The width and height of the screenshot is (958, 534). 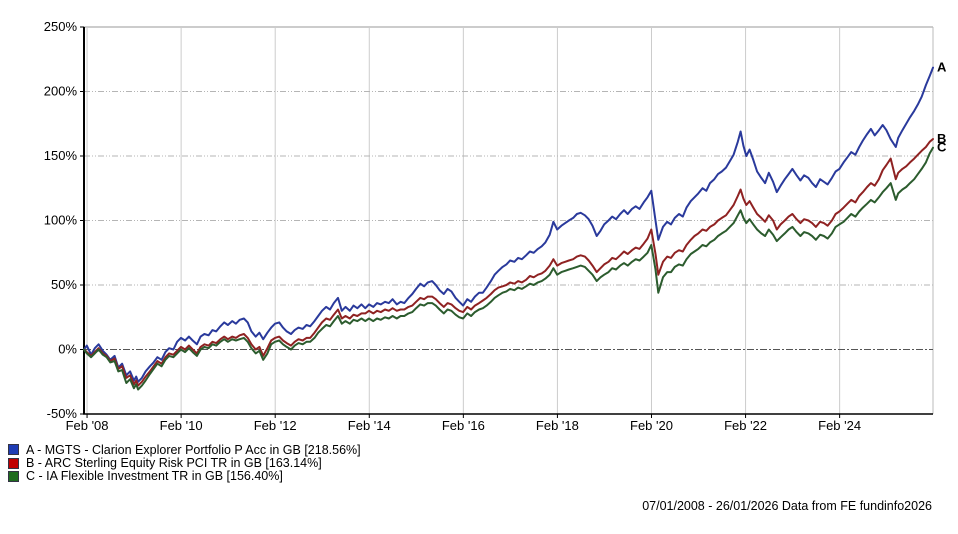 What do you see at coordinates (181, 425) in the screenshot?
I see `x-tick-label: Feb '10` at bounding box center [181, 425].